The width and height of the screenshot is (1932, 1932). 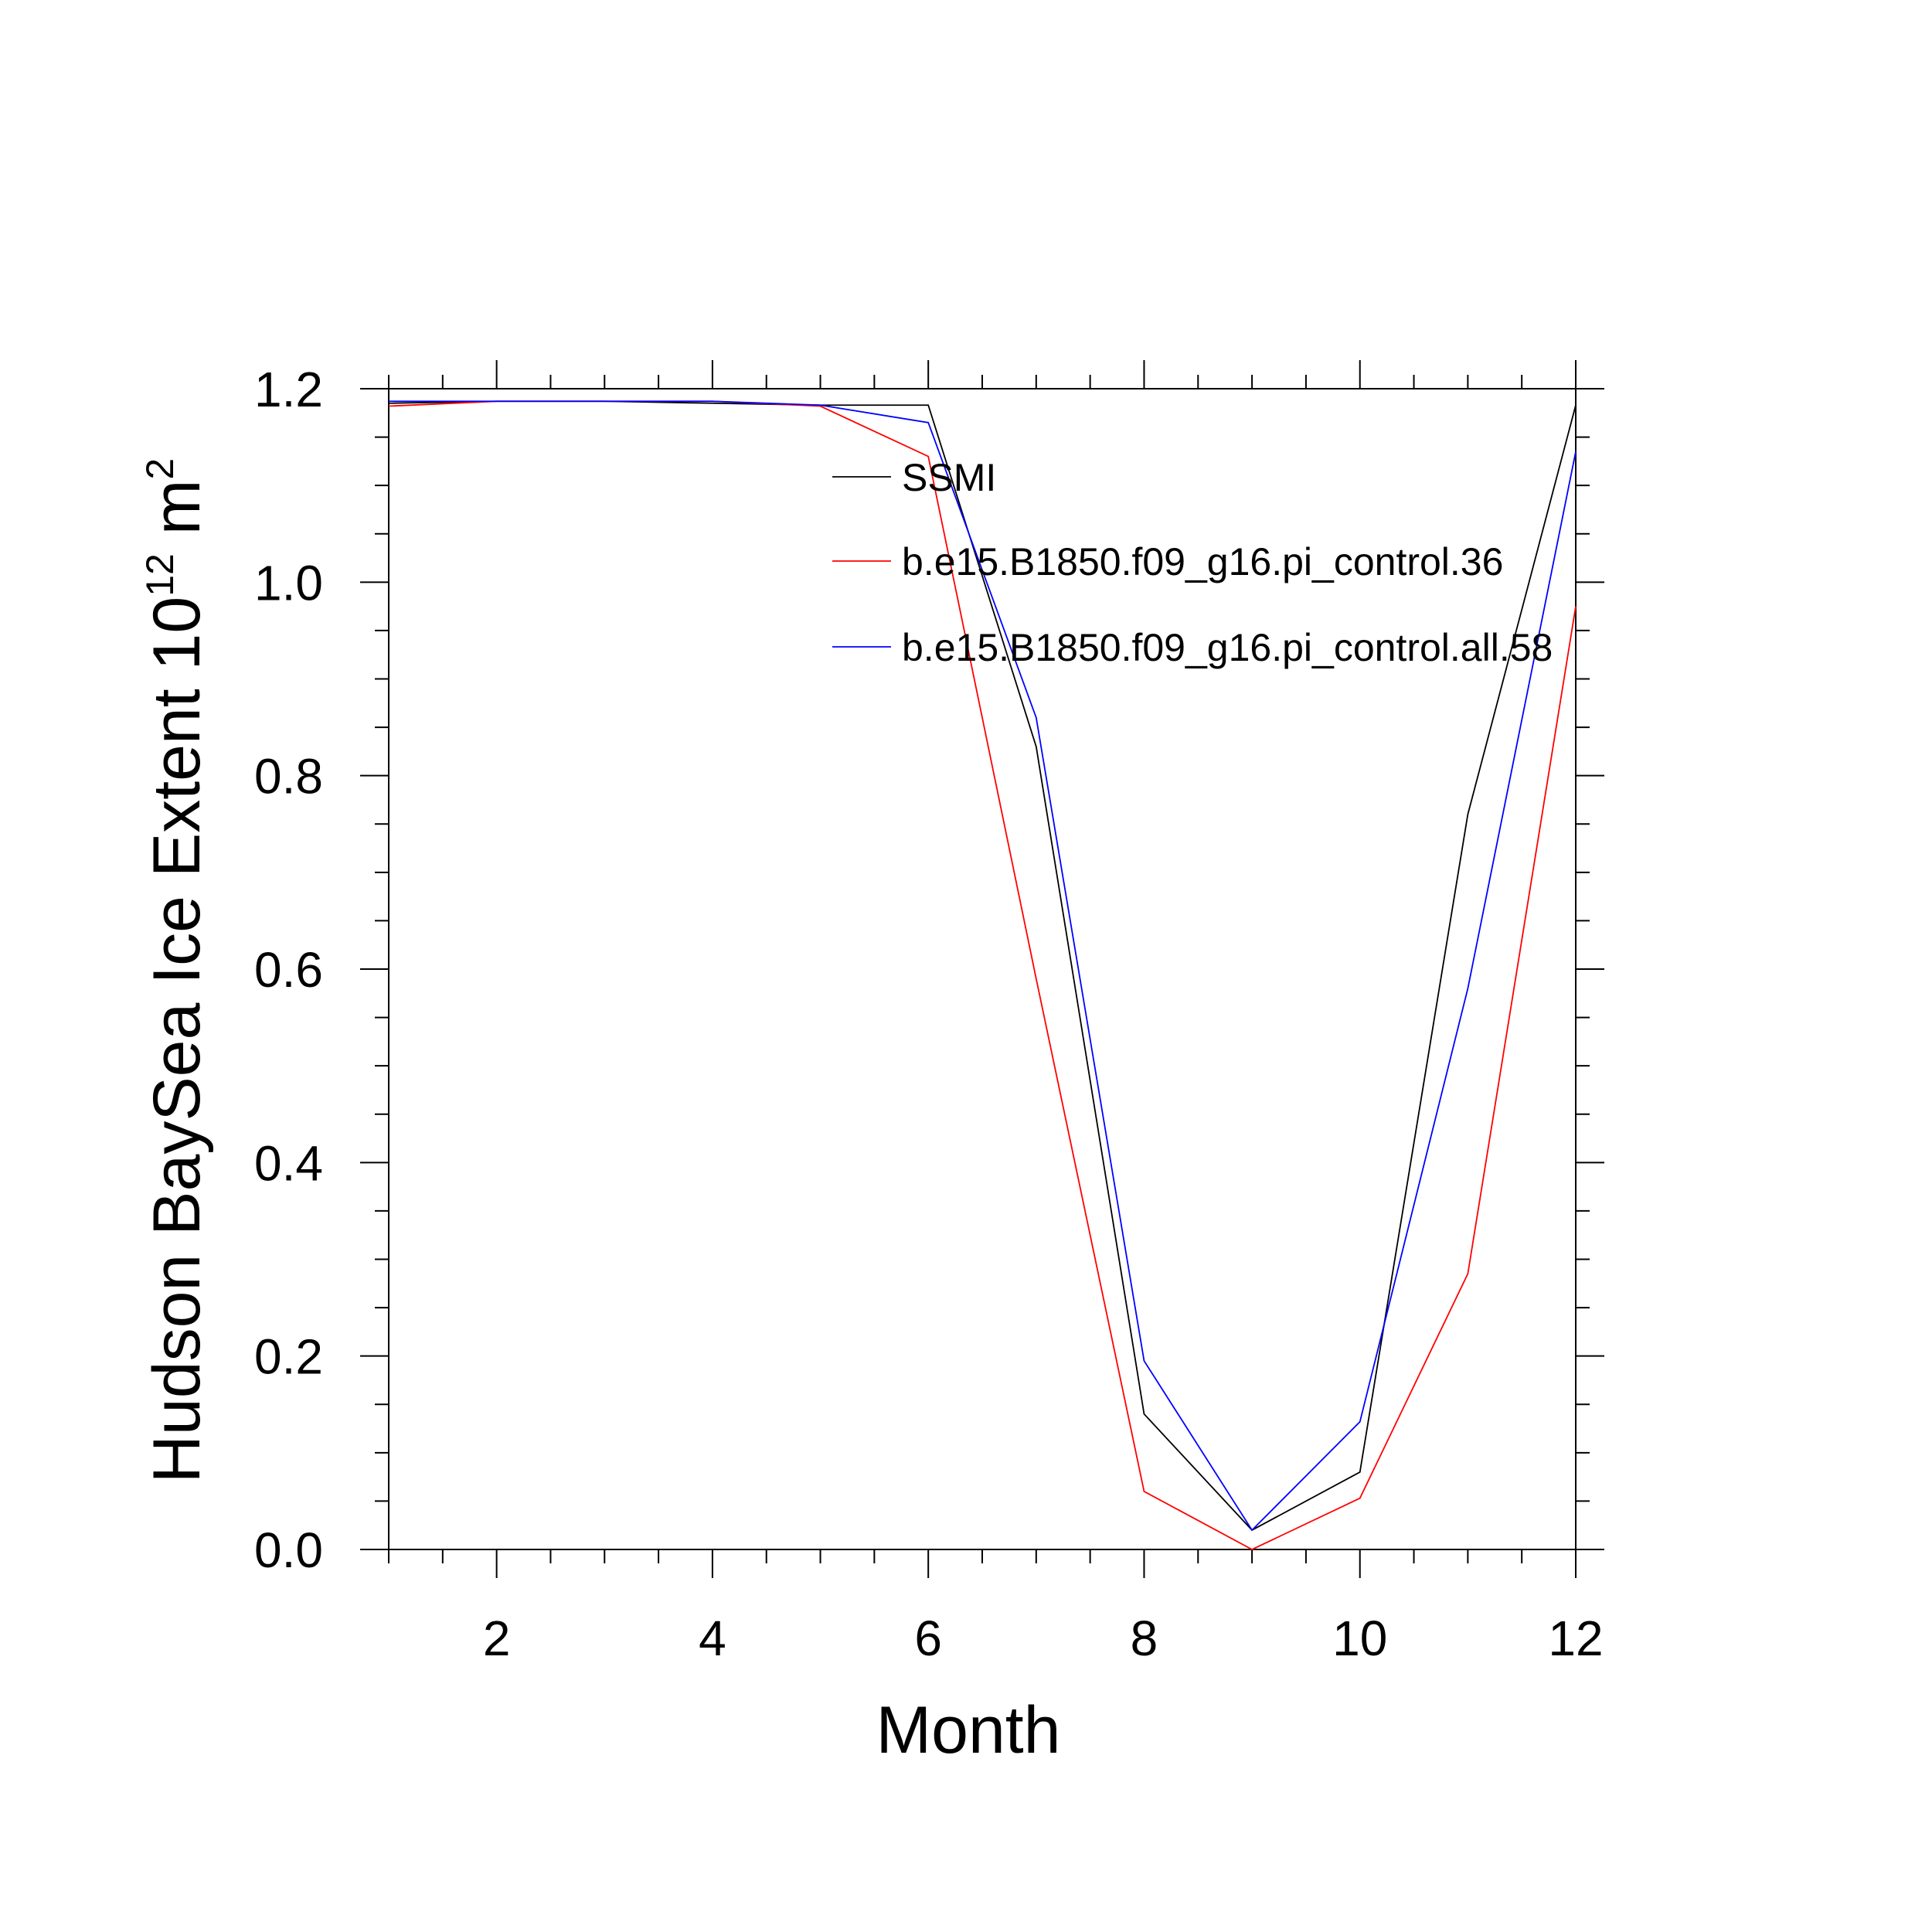 What do you see at coordinates (1203, 561) in the screenshot?
I see `legend-label-2: b.e15.B1850.f09_g16.pi_control.36` at bounding box center [1203, 561].